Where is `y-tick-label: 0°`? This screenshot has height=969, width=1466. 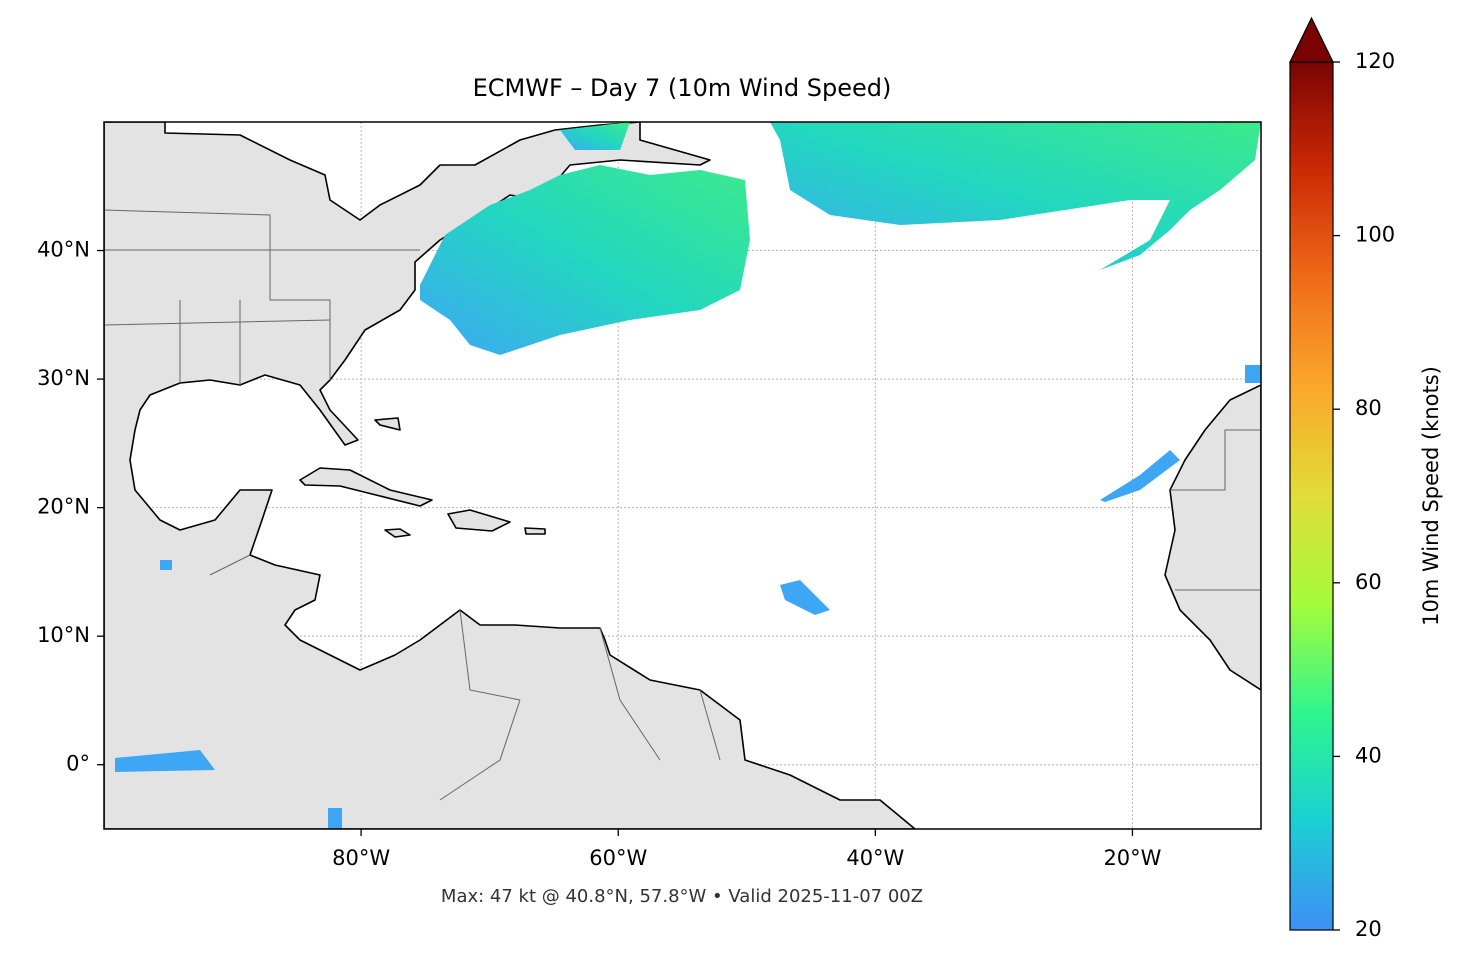
y-tick-label: 0° is located at coordinates (78, 764).